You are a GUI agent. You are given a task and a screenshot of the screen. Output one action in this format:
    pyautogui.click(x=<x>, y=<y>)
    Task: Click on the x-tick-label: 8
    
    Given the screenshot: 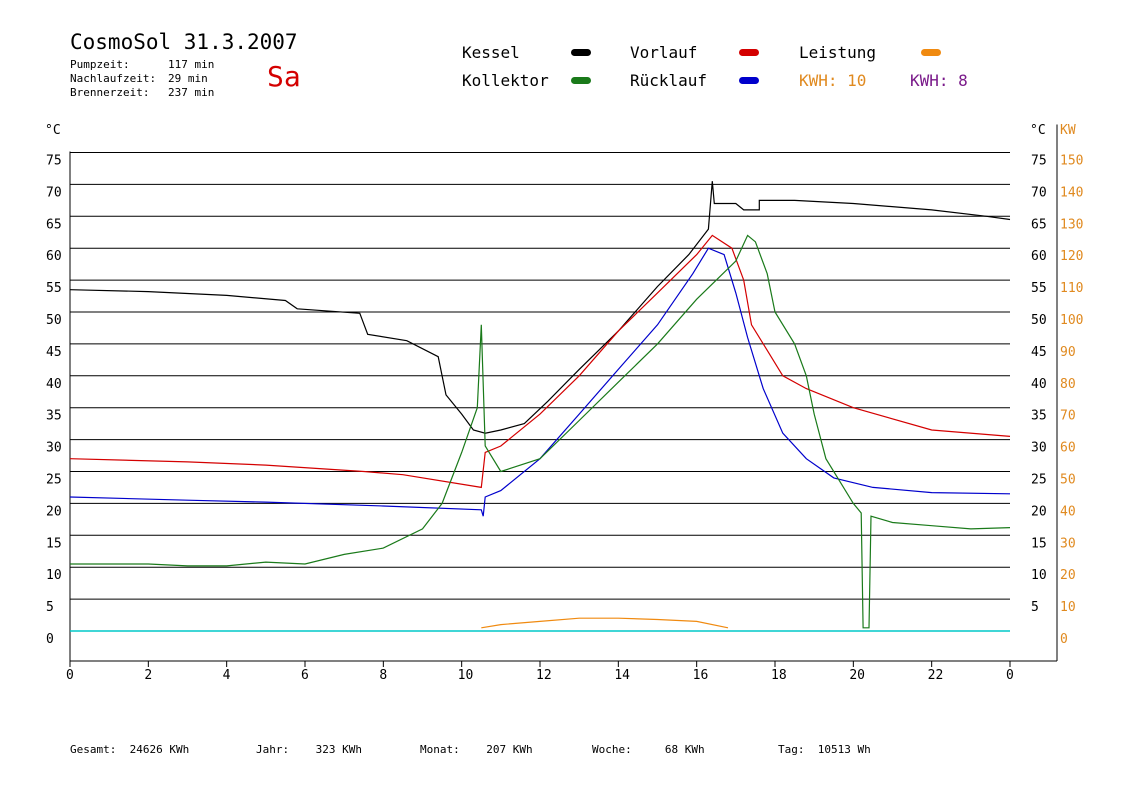 What is the action you would take?
    pyautogui.click(x=383, y=675)
    